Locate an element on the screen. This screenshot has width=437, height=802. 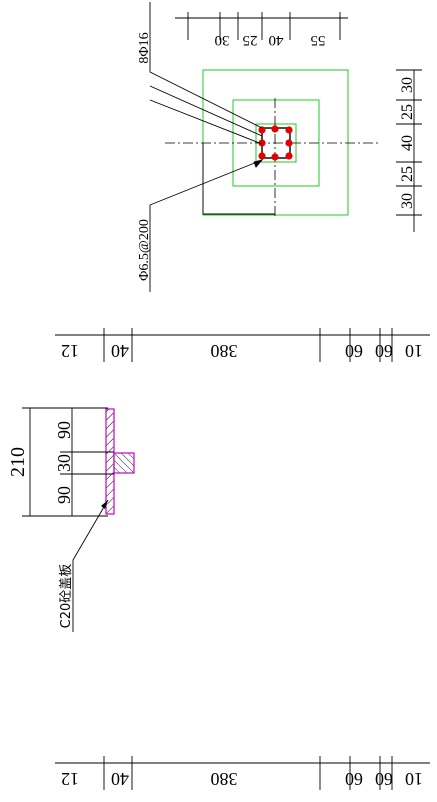
row1-dim-12: 12 is located at coordinates (70, 351).